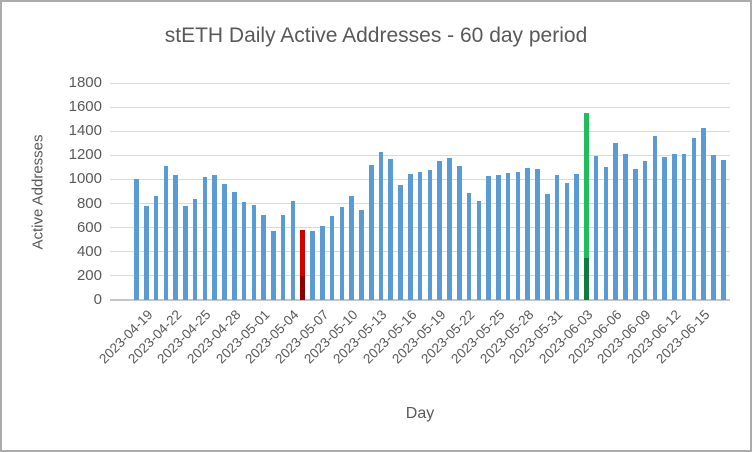 The width and height of the screenshot is (752, 452). What do you see at coordinates (89, 227) in the screenshot?
I see `y-tick-label: 600` at bounding box center [89, 227].